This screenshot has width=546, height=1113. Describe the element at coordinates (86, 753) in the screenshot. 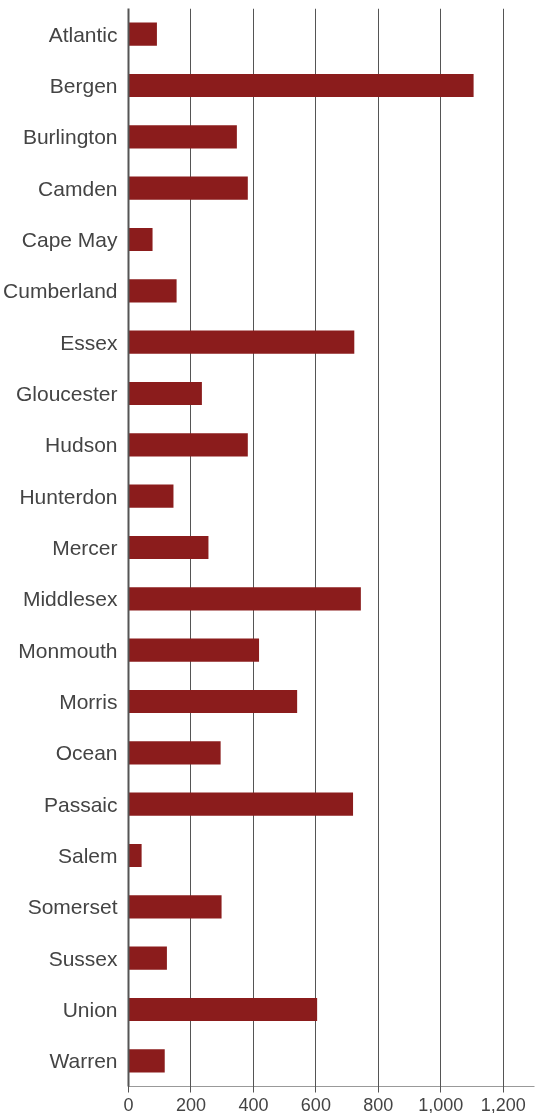

I see `y-tick-label: Ocean` at that location.